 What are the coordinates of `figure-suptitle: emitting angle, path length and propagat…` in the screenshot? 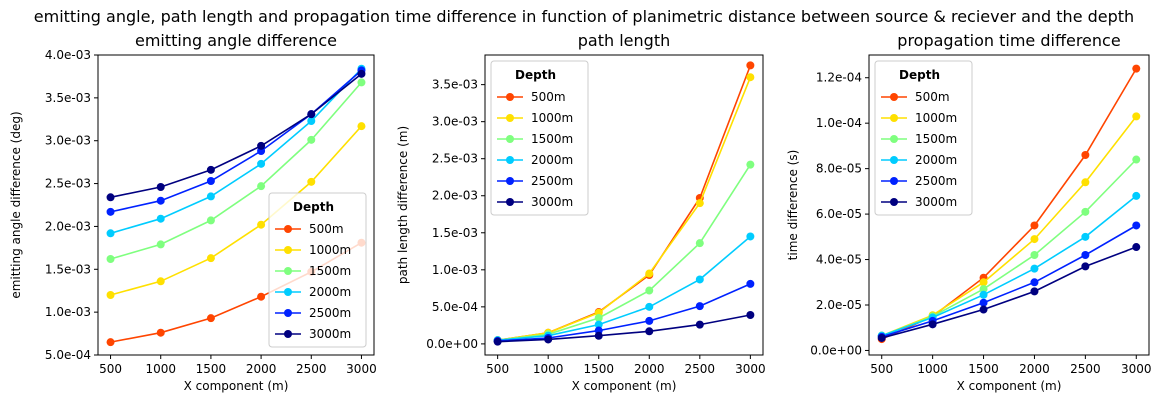 It's located at (584, 16).